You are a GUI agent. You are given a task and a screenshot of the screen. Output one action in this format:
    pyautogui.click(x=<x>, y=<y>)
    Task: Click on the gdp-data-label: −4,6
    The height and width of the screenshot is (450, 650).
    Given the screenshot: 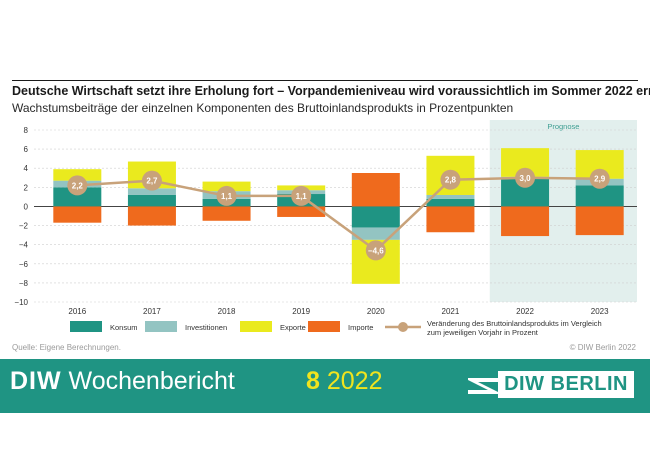 What is the action you would take?
    pyautogui.click(x=376, y=250)
    